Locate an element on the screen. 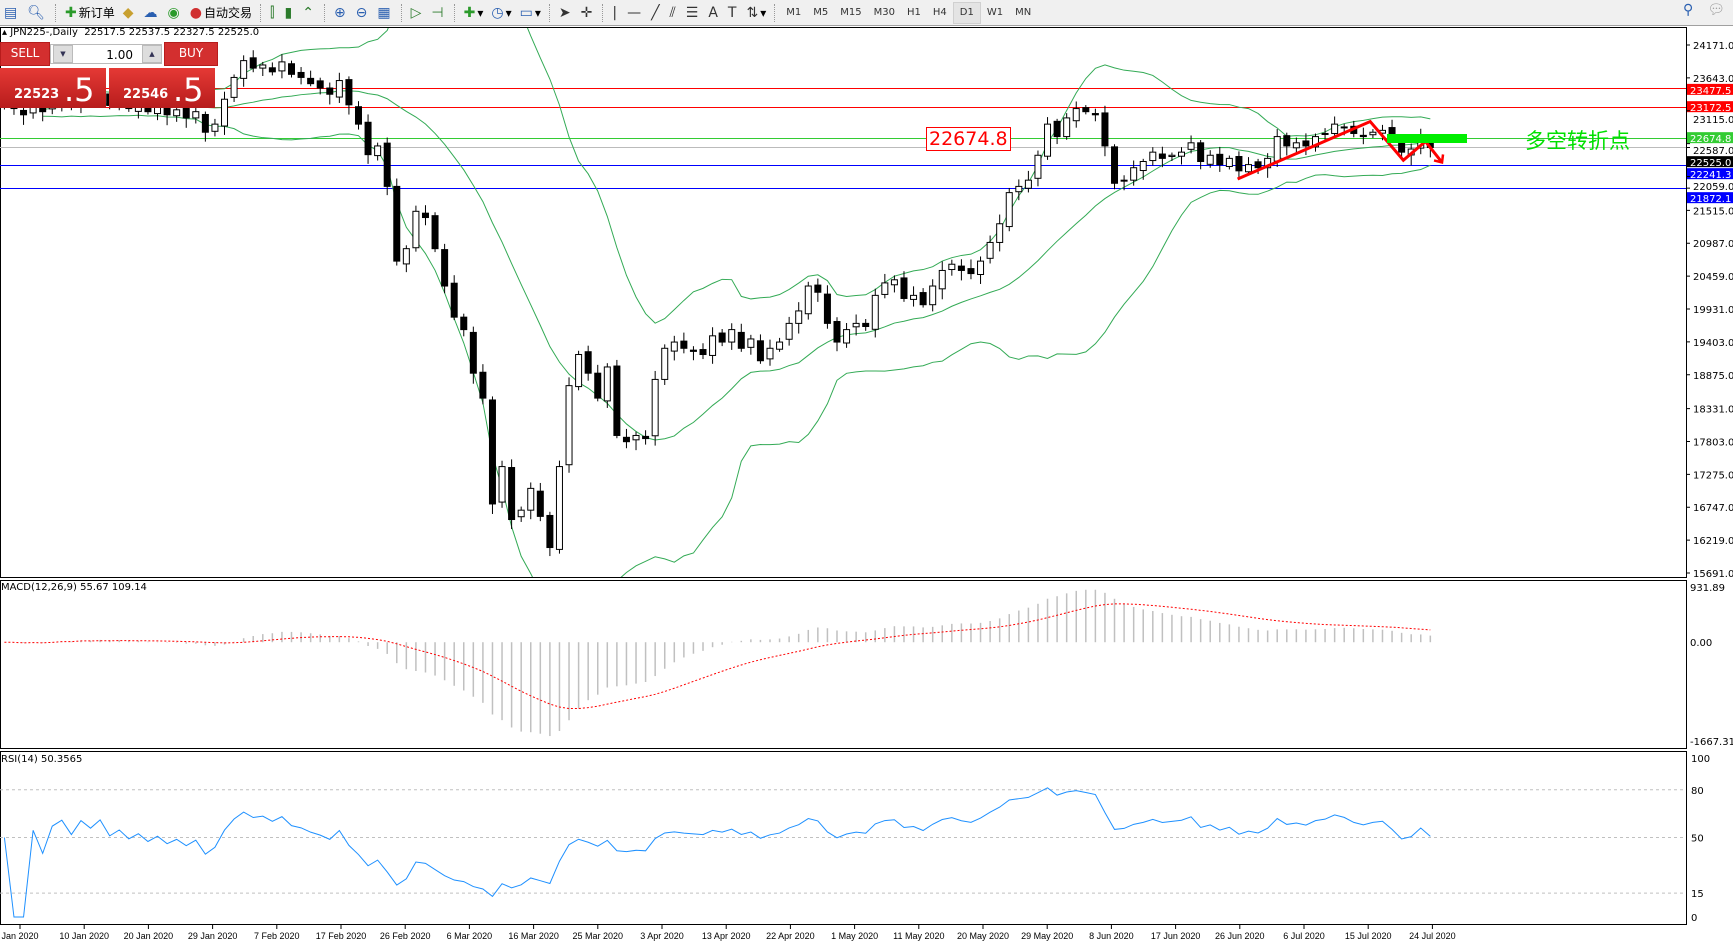 The image size is (1733, 946). zoom-in-button: ⊕ is located at coordinates (341, 13).